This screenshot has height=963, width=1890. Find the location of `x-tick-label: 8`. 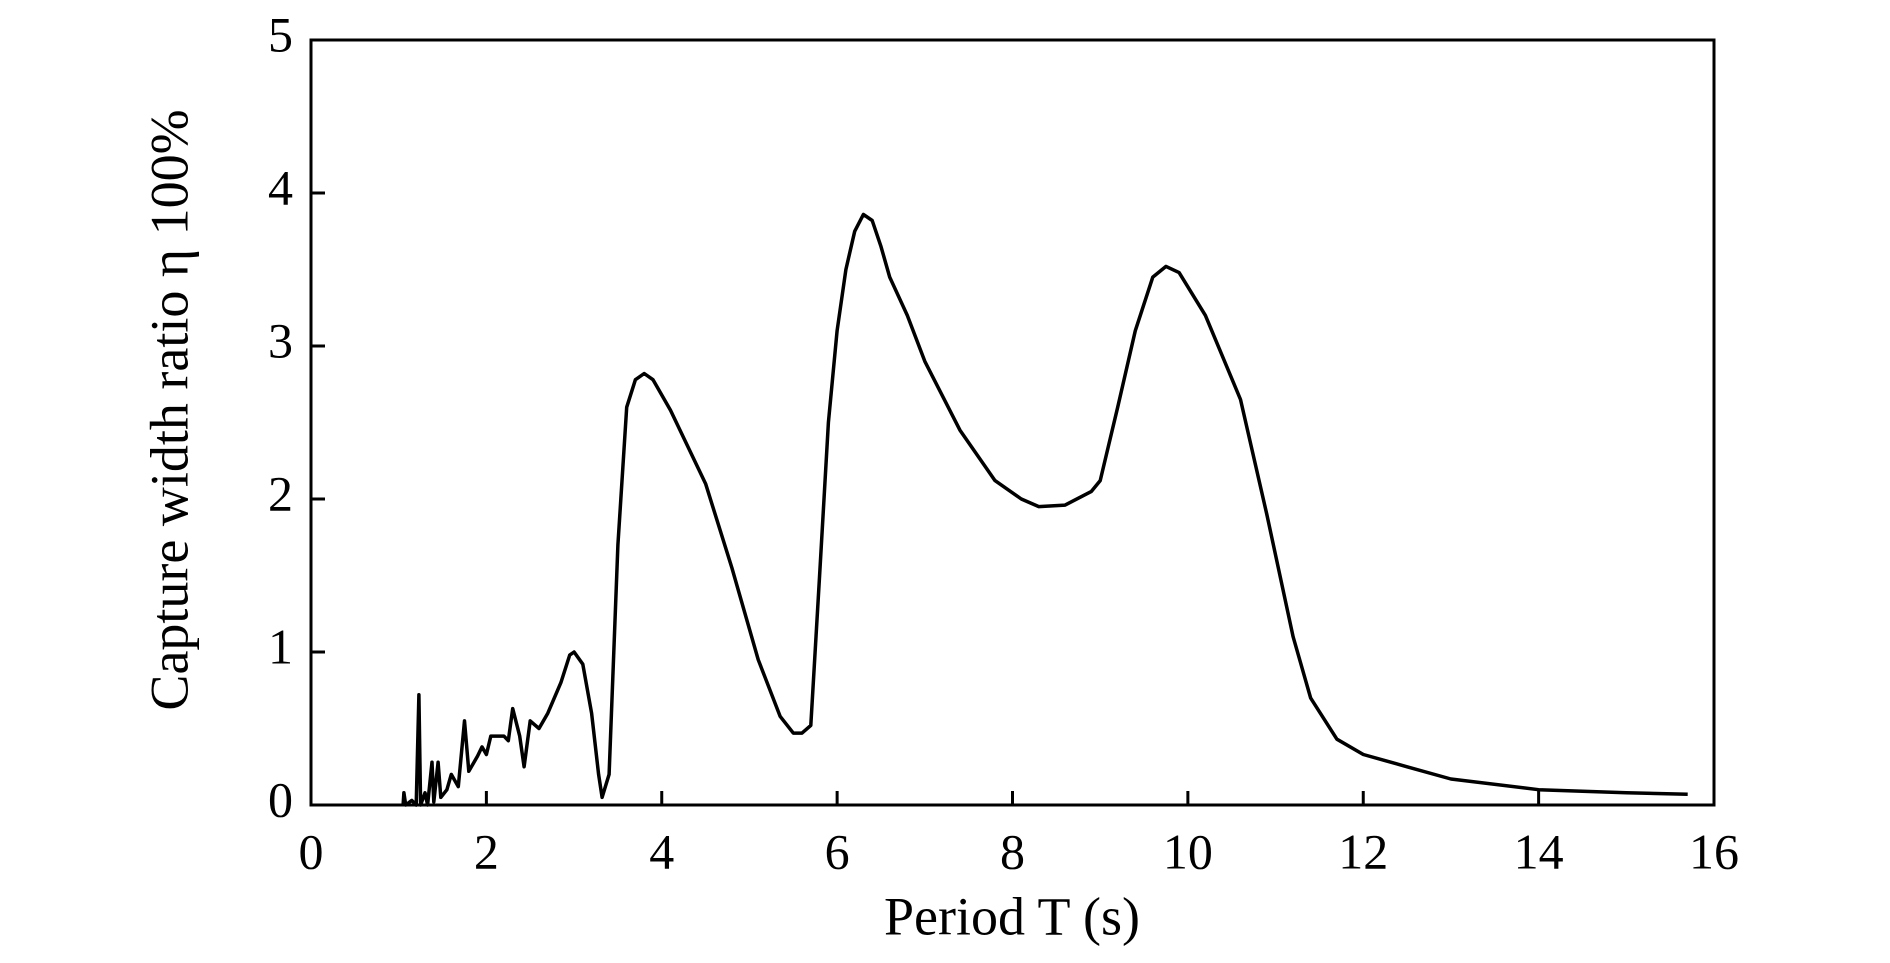

x-tick-label: 8 is located at coordinates (1012, 851).